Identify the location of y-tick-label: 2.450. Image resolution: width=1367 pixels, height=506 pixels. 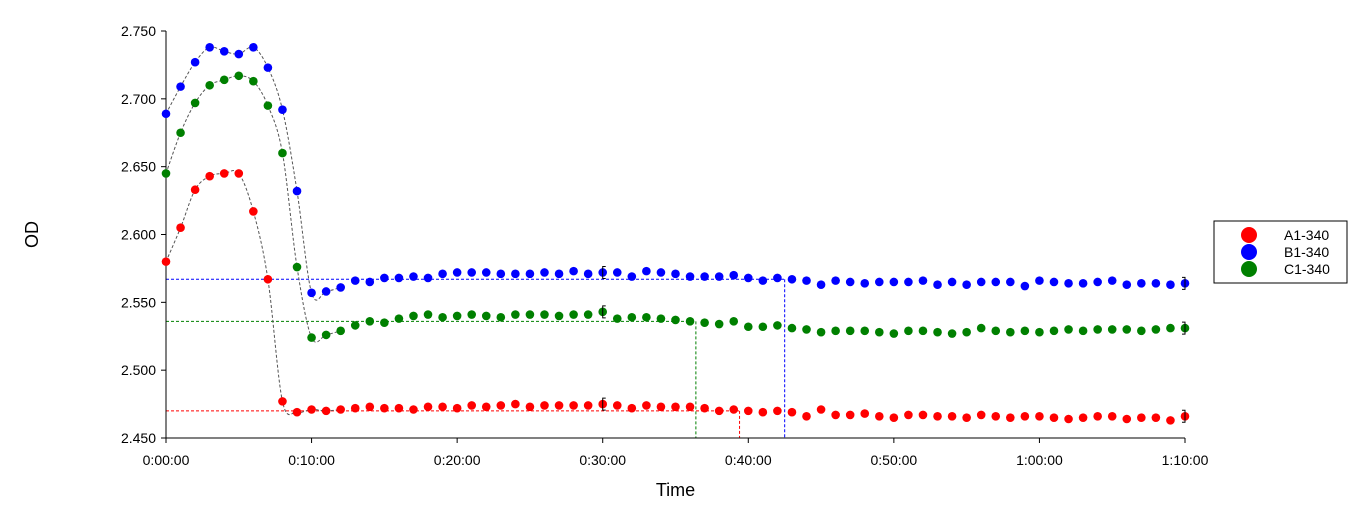
(138, 438).